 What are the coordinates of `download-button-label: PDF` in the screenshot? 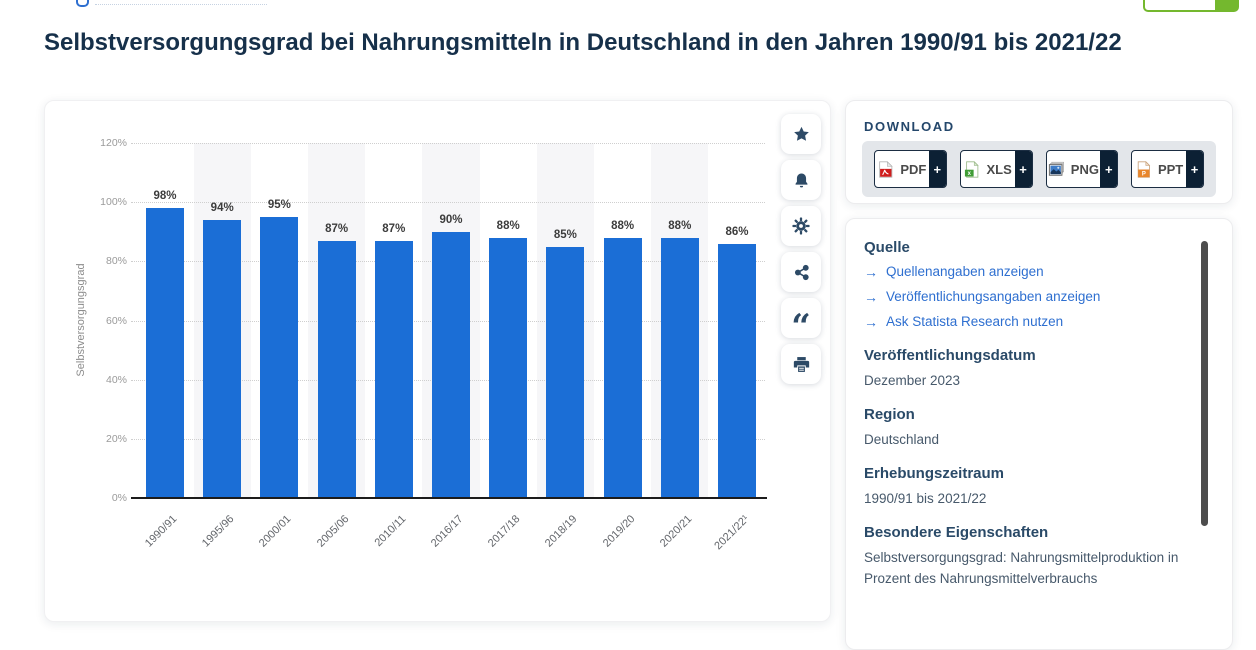 It's located at (913, 169).